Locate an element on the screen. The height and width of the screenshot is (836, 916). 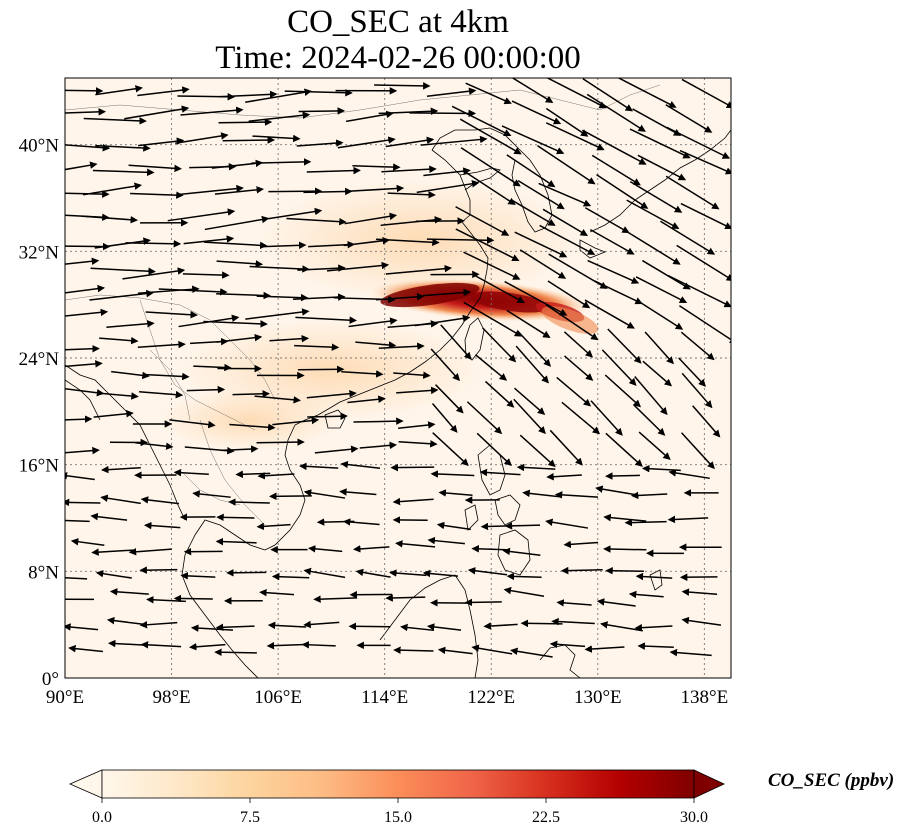
lat-tick-label: 24°N is located at coordinates (39, 359).